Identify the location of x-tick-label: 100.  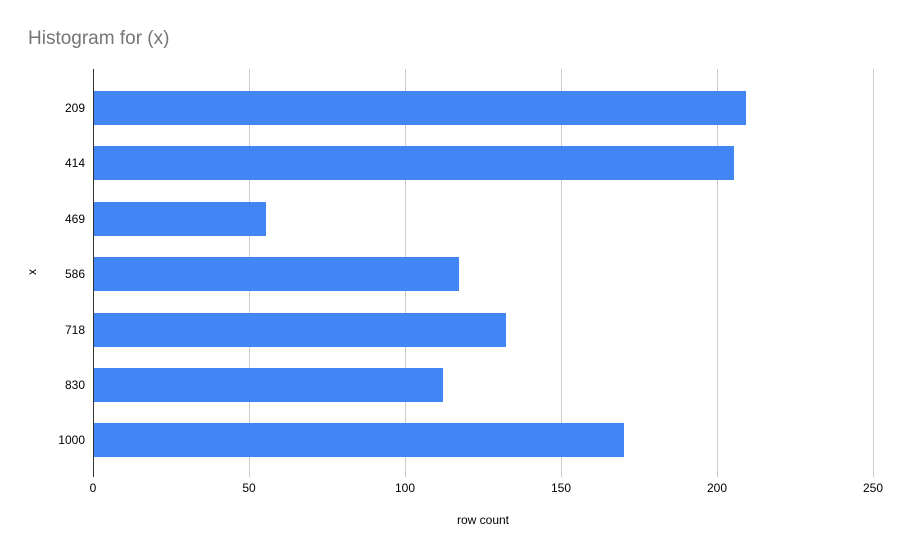
(405, 488).